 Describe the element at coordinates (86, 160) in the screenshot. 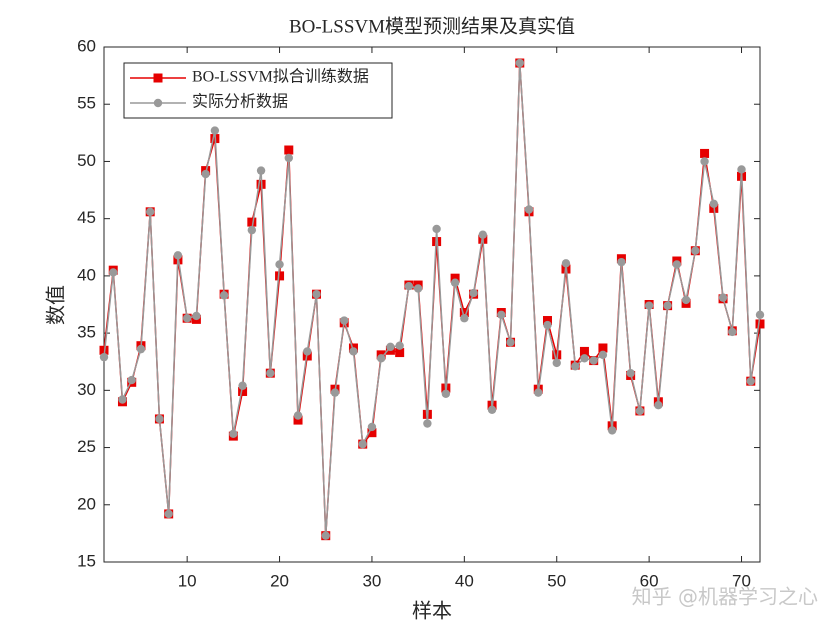

I see `y-tick-label: 50` at that location.